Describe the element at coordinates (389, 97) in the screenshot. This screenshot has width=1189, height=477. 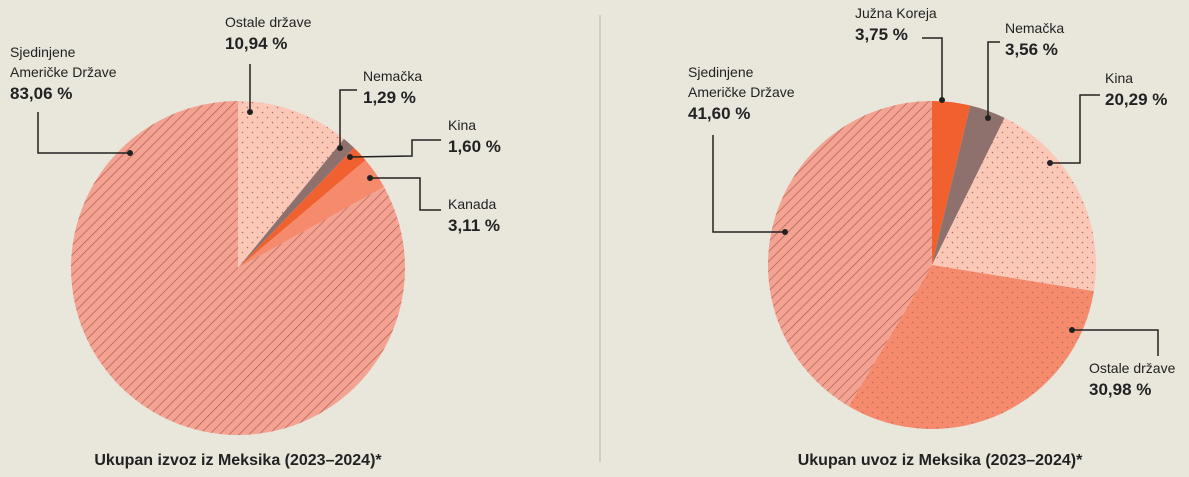
I see `slice-value: 1,29 %` at that location.